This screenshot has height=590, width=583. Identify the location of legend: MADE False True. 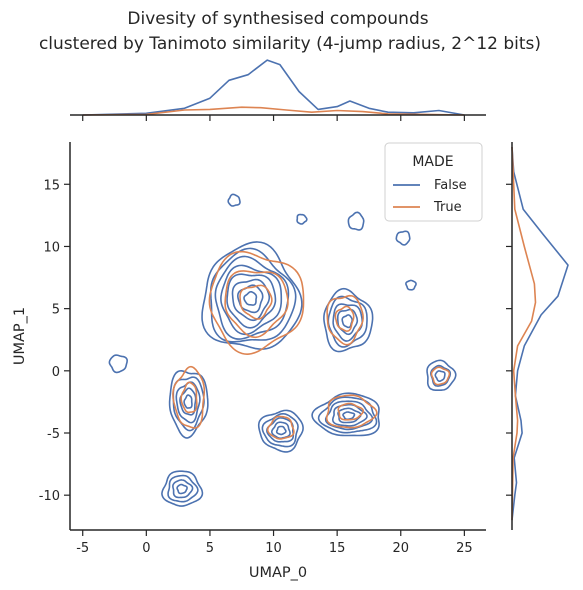
(433, 182).